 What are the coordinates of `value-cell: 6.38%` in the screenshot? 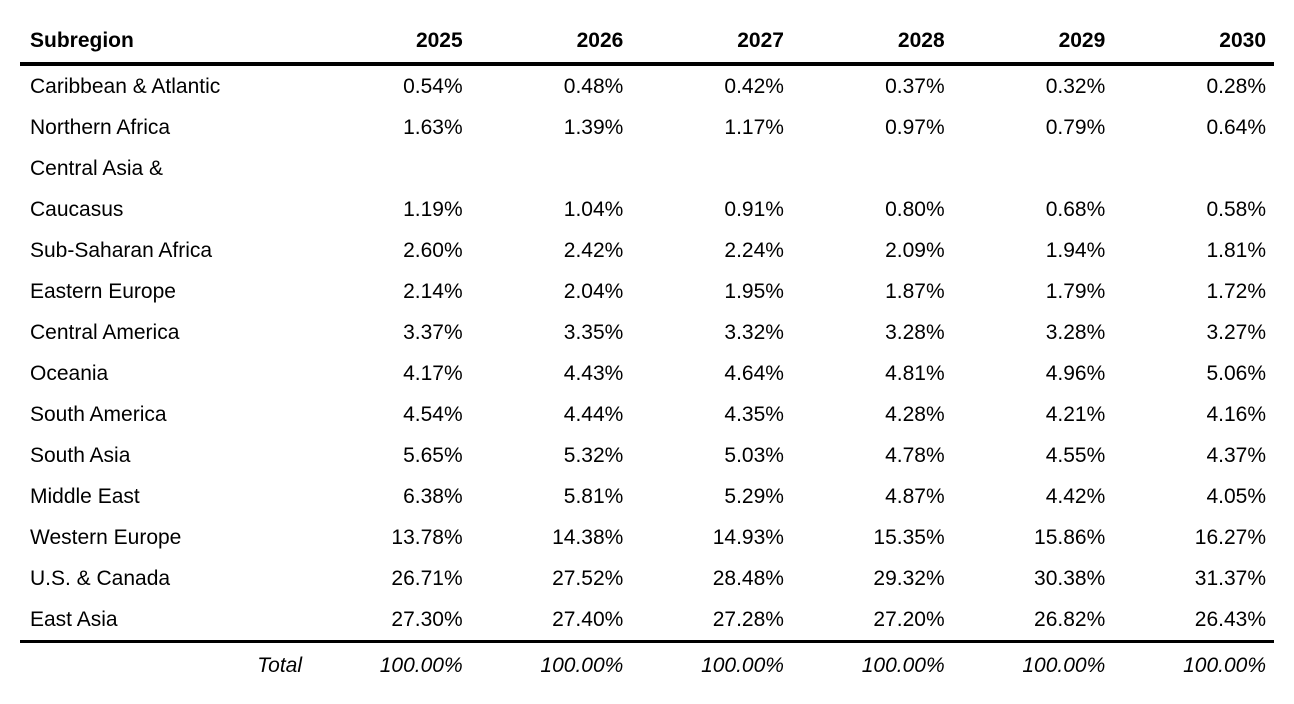 It's located at (433, 496).